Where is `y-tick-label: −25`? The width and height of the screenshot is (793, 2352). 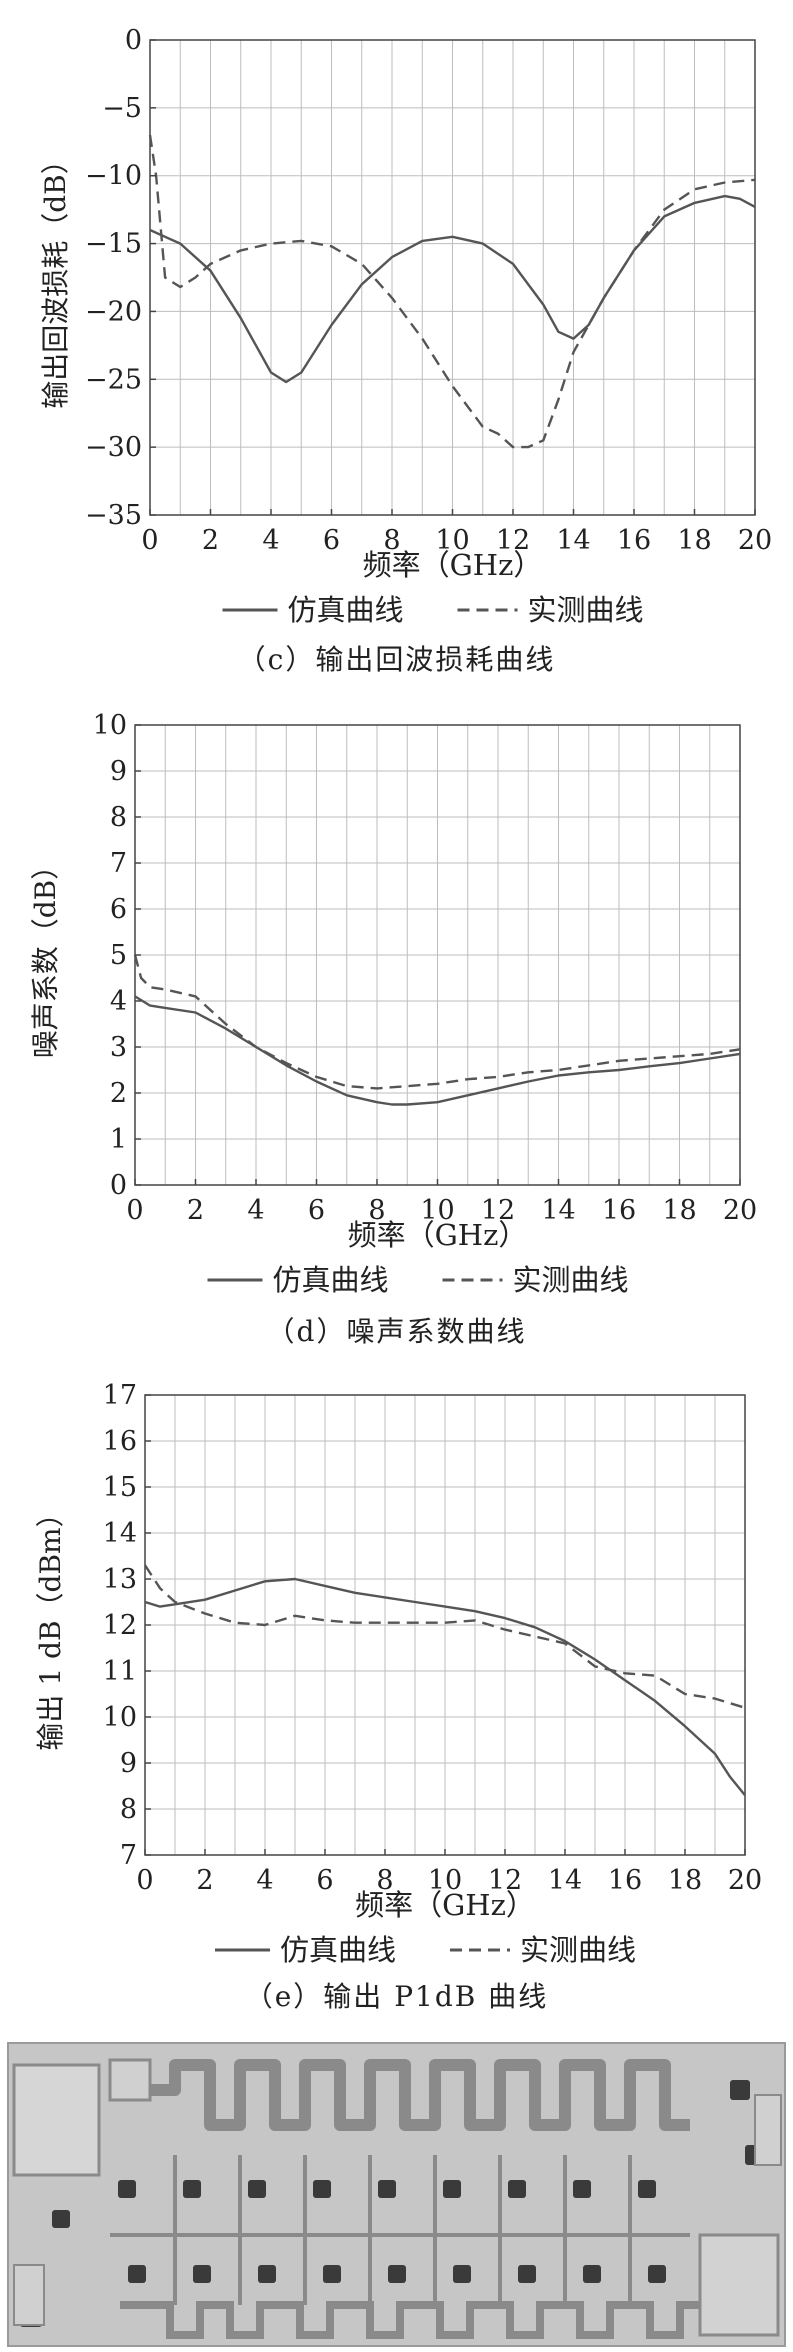
y-tick-label: −25 is located at coordinates (113, 379).